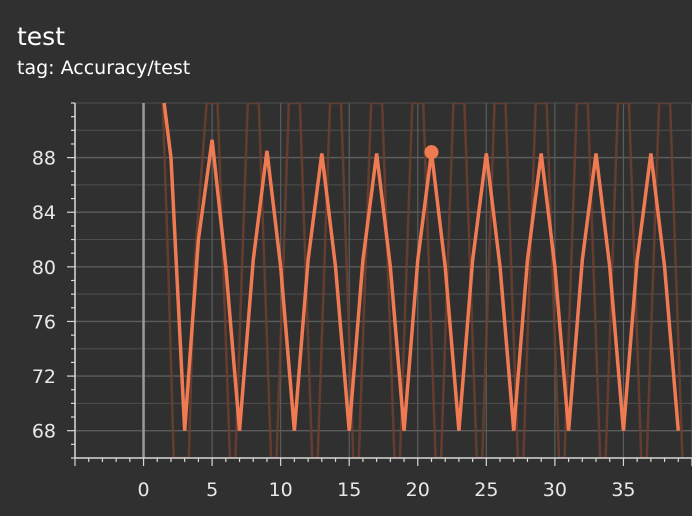 Image resolution: width=692 pixels, height=516 pixels. I want to click on y-tick-label: 68, so click(44, 432).